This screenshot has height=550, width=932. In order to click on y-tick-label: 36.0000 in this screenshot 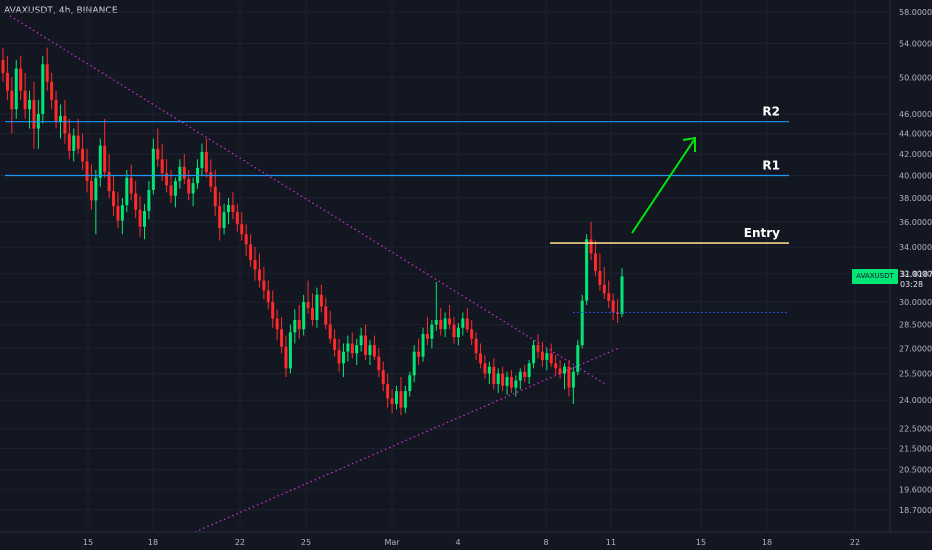, I will do `click(915, 222)`.